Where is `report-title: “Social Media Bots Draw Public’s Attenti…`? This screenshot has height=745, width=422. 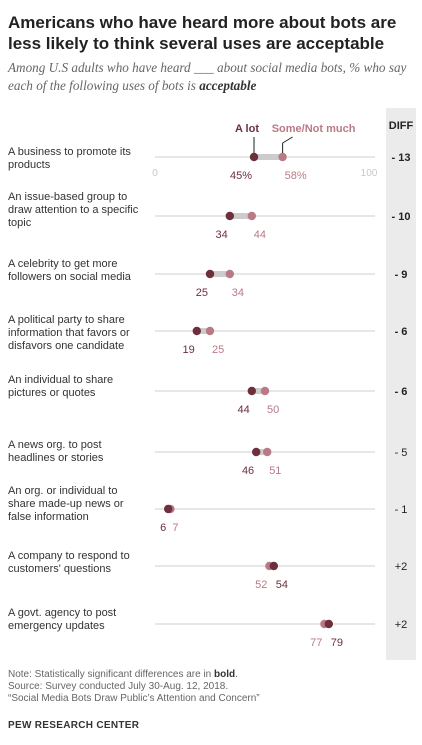
report-title: “Social Media Bots Draw Public’s Attenti… is located at coordinates (134, 698).